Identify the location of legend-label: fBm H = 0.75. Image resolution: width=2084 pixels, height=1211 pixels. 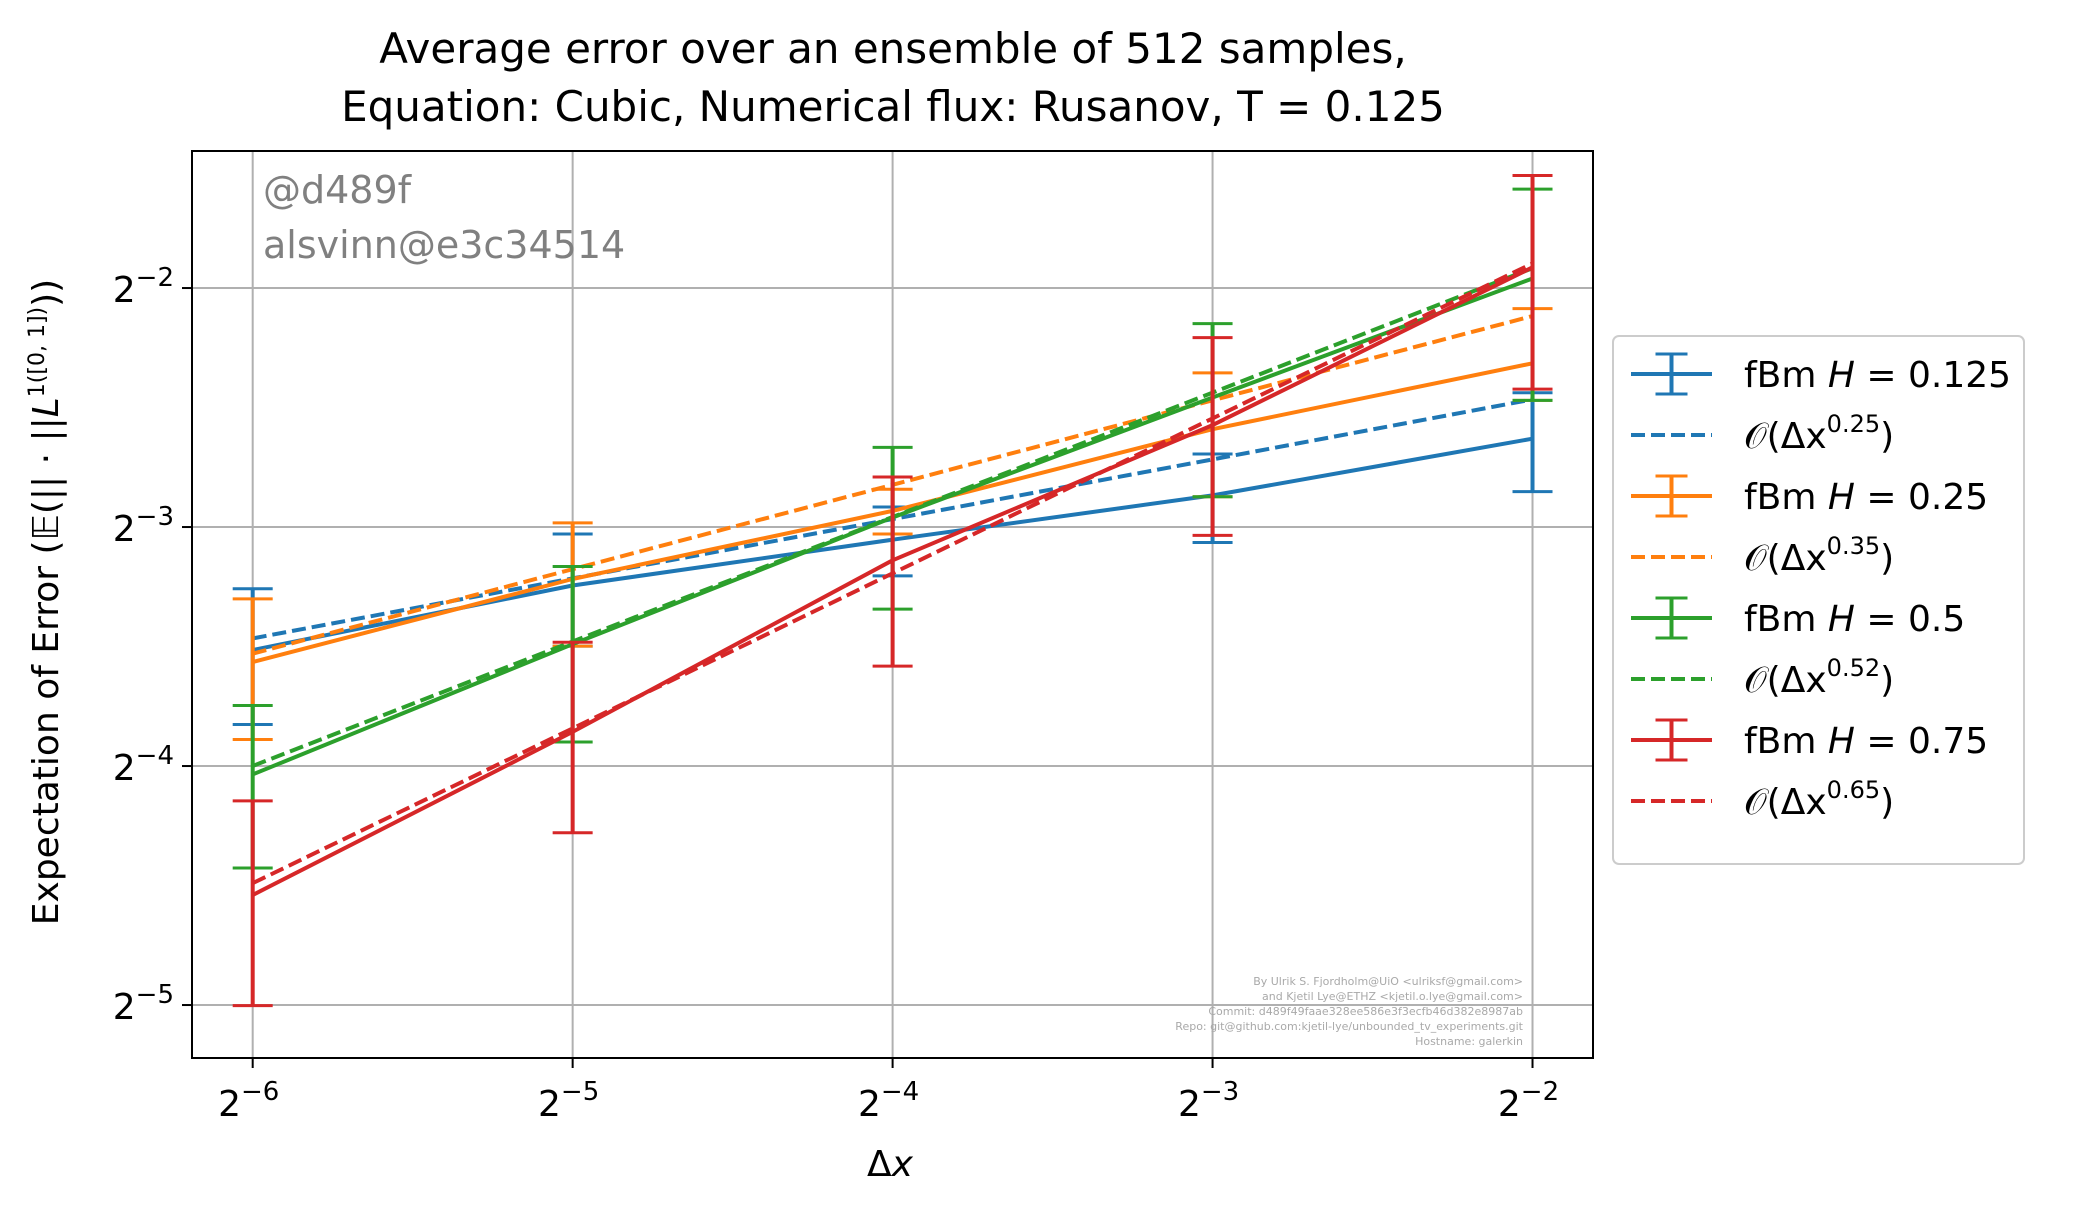
(1866, 741).